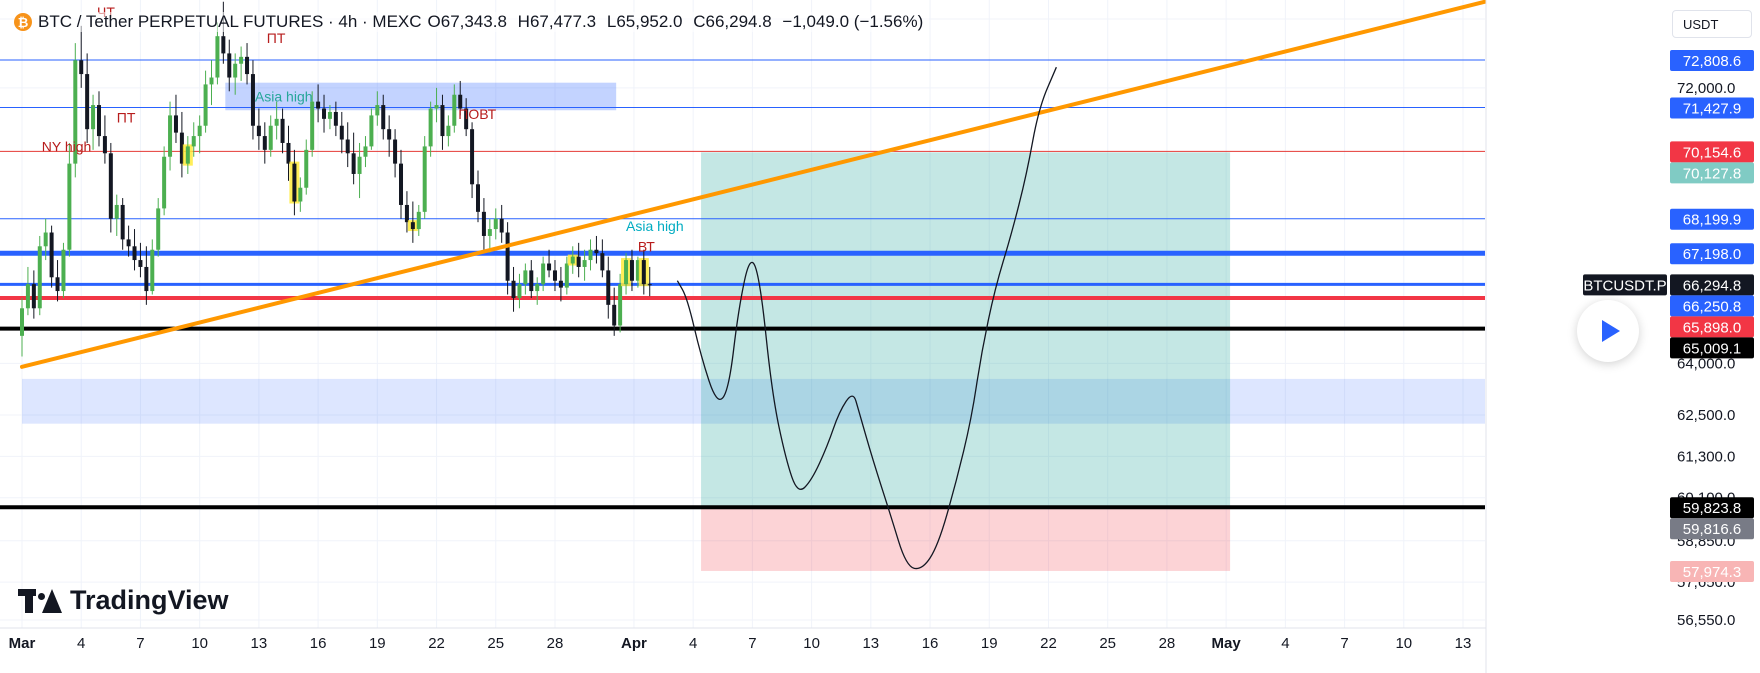 The height and width of the screenshot is (673, 1760). What do you see at coordinates (276, 38) in the screenshot?
I see `annotation-label: ПТ` at bounding box center [276, 38].